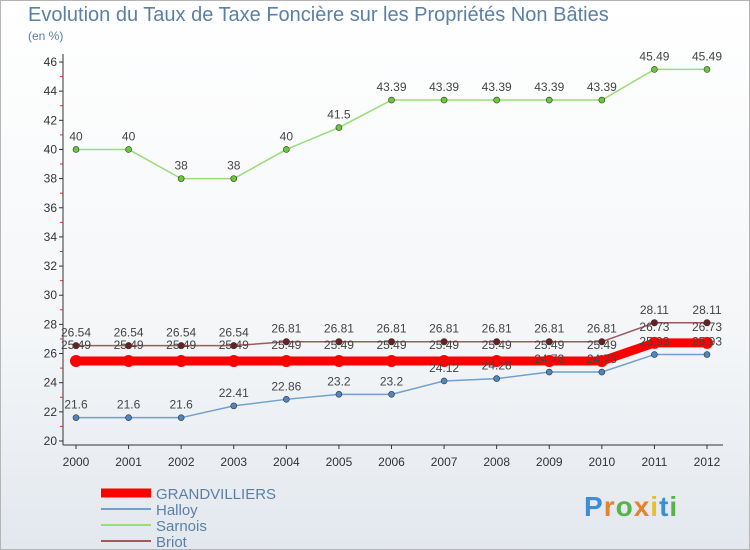  I want to click on x-tick-label: 2011, so click(655, 462).